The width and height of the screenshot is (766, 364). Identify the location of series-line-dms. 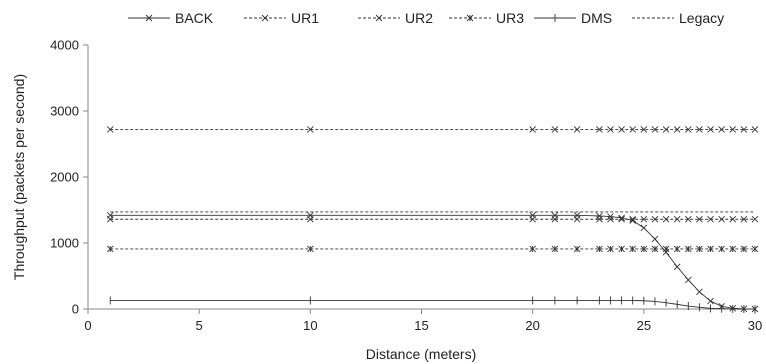
(432, 304).